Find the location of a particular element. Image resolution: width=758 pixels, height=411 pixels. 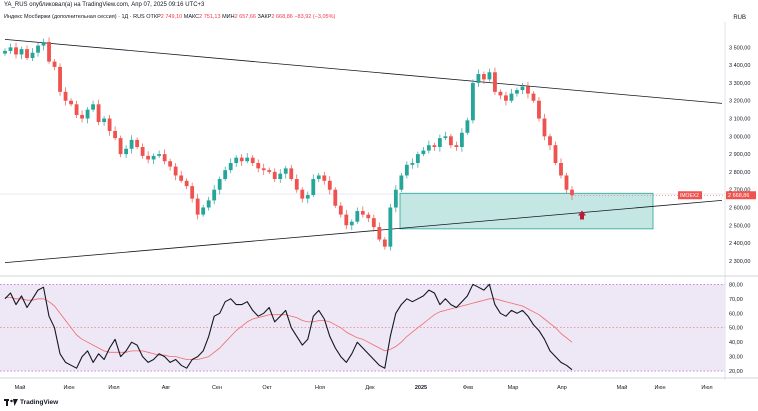

price-tick-label: 3 000,00 is located at coordinates (739, 137).